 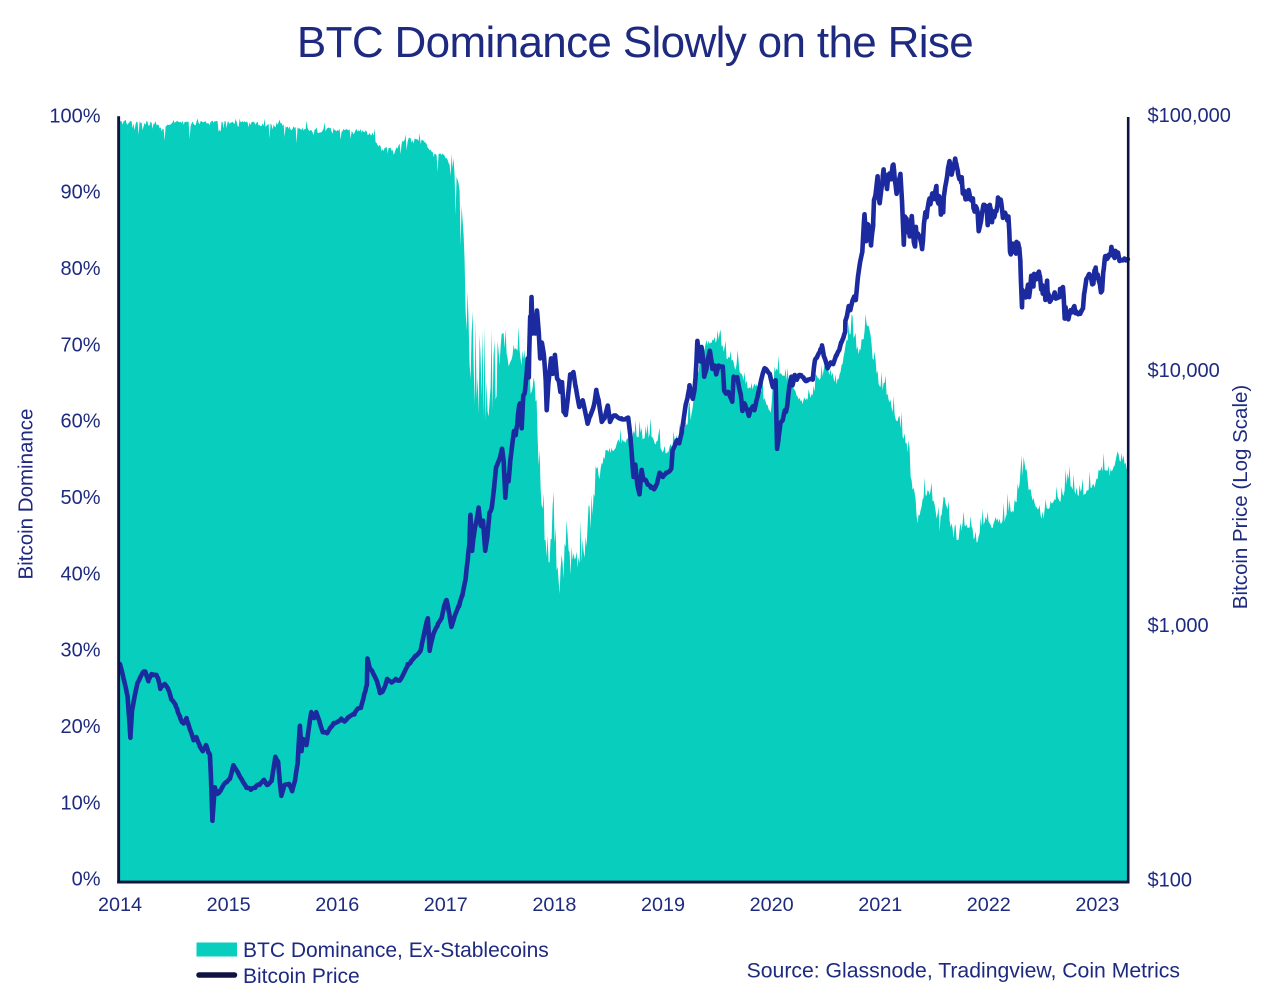 I want to click on svg-text: 100%, so click(x=74, y=116).